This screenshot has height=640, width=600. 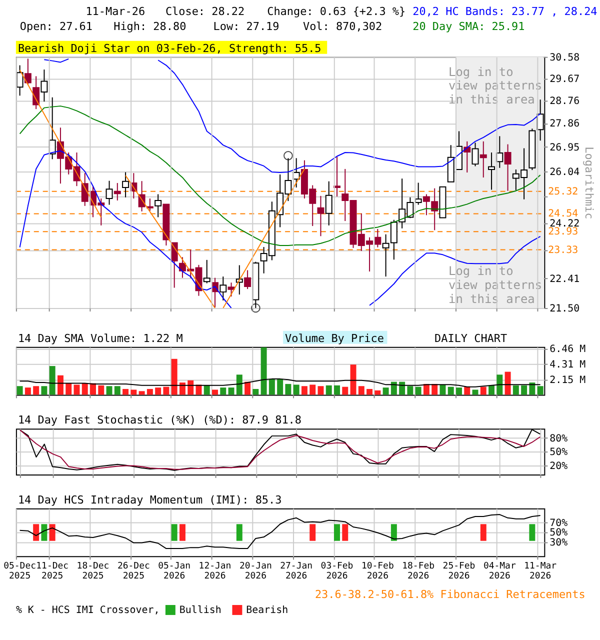 I want to click on ref-line-label: 25.32, so click(x=563, y=192).